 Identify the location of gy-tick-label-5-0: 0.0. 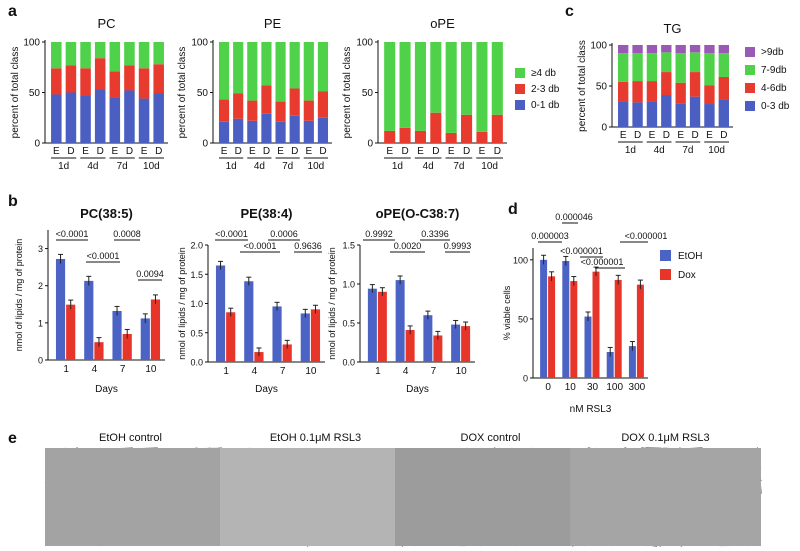
(196, 363).